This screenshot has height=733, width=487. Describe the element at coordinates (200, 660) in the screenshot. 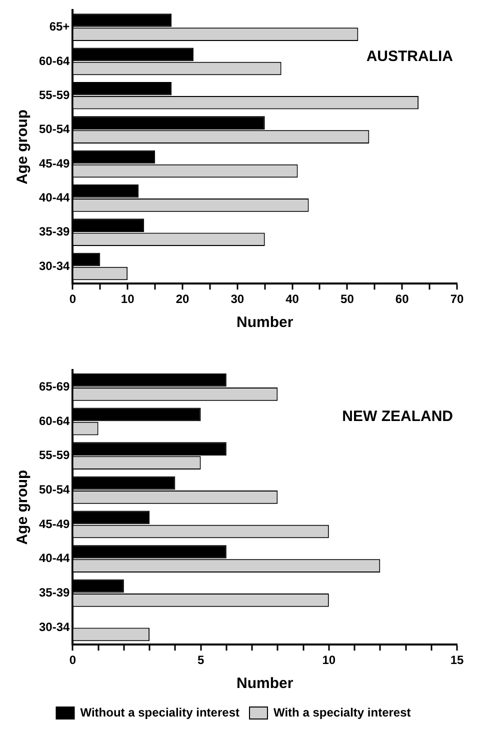

I see `x-tick-label: 5` at that location.